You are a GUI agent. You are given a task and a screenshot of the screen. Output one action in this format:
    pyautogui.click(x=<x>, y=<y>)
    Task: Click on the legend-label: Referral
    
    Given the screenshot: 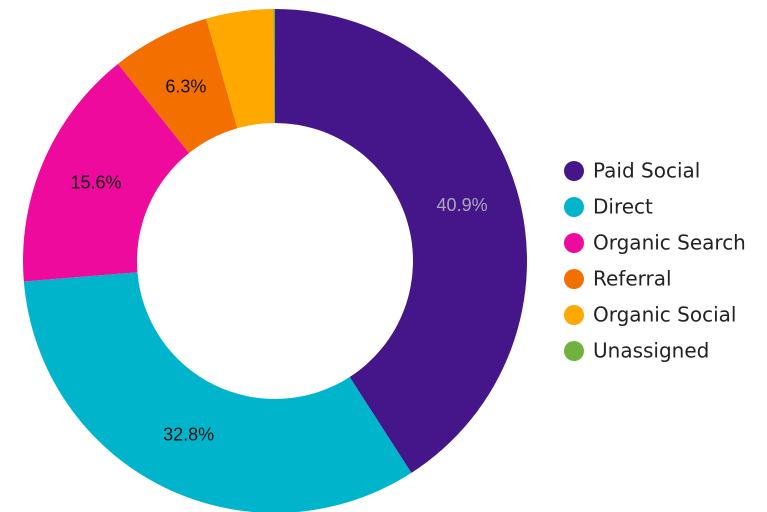 What is the action you would take?
    pyautogui.click(x=632, y=279)
    